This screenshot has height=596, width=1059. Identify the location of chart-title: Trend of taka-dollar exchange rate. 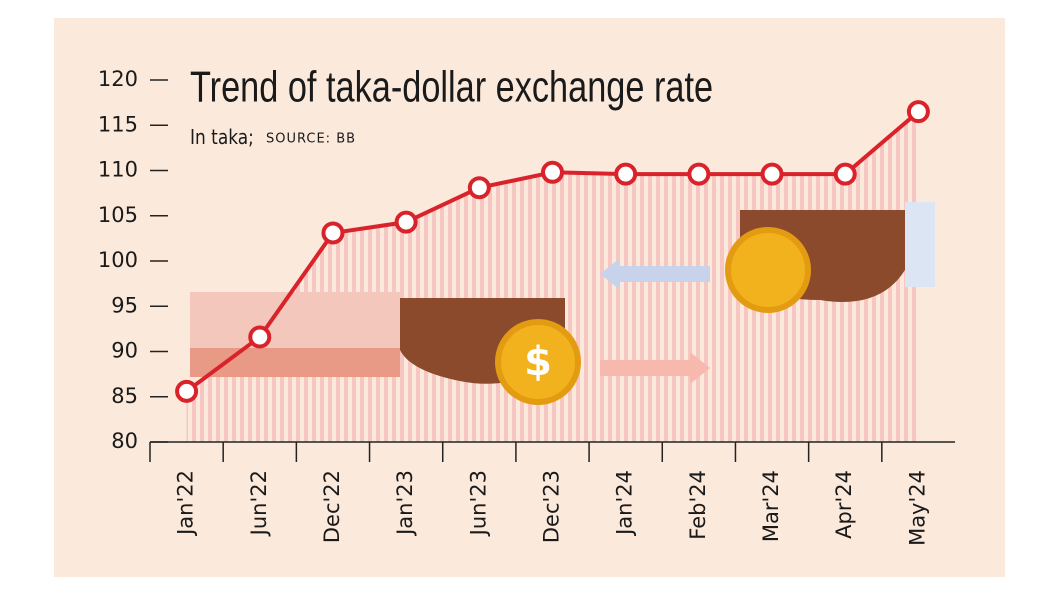
(451, 87).